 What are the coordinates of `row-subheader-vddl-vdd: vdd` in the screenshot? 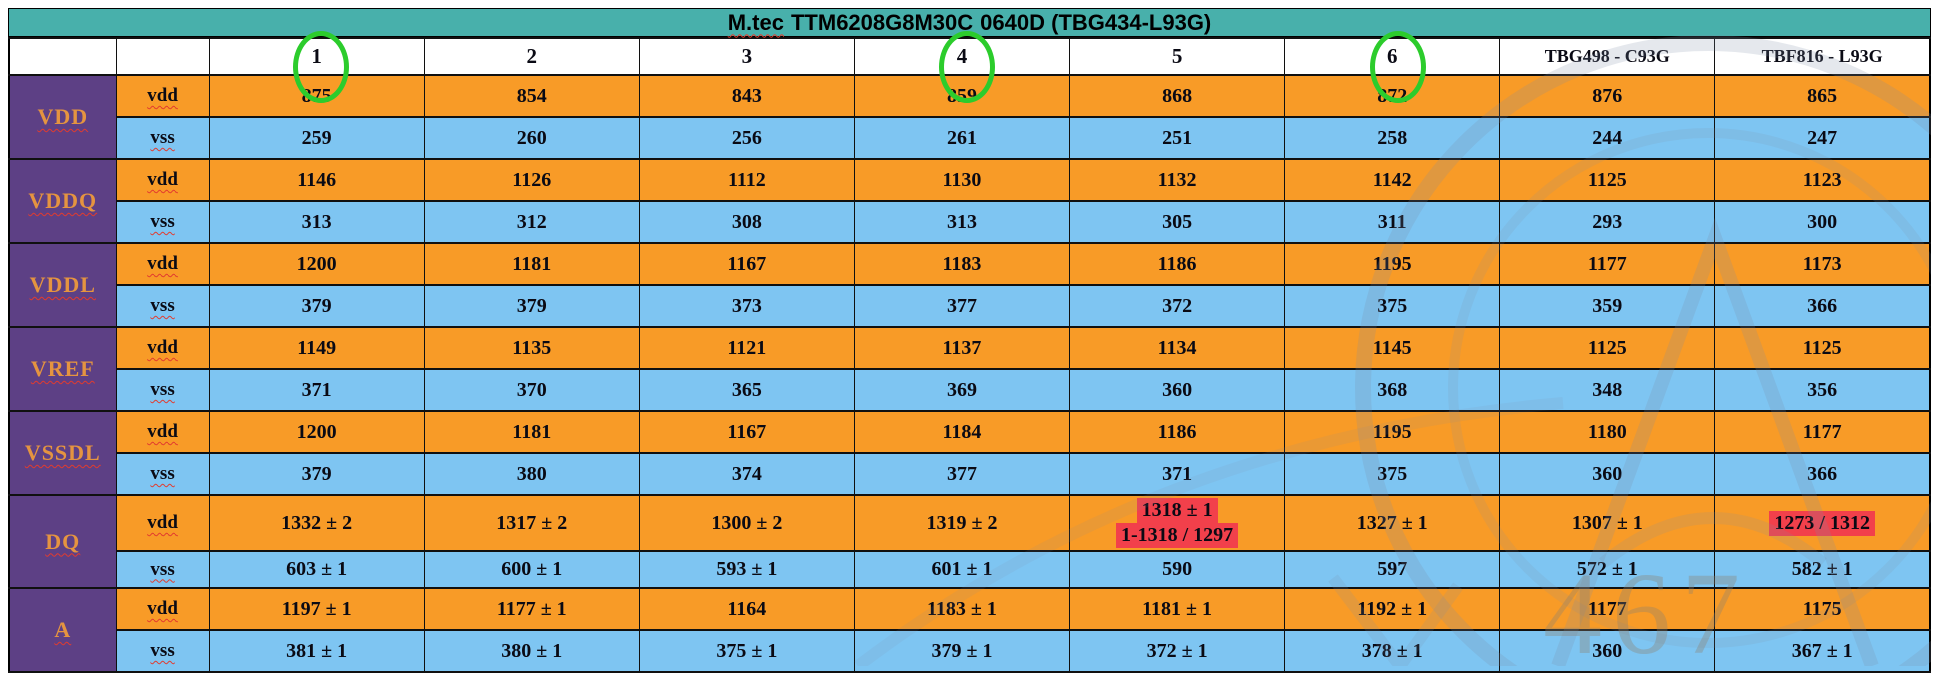 It's located at (162, 264).